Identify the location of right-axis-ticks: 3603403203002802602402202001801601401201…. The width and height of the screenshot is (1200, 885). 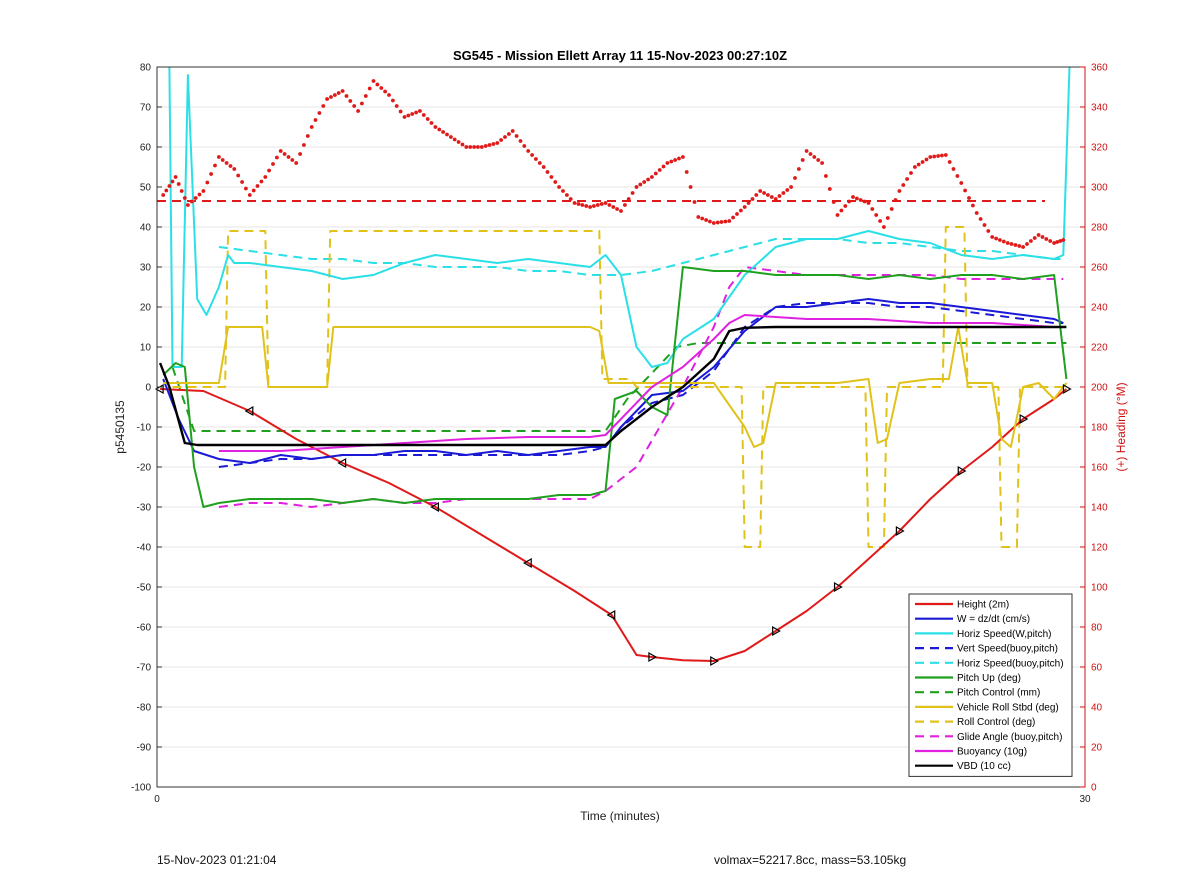
(1094, 428).